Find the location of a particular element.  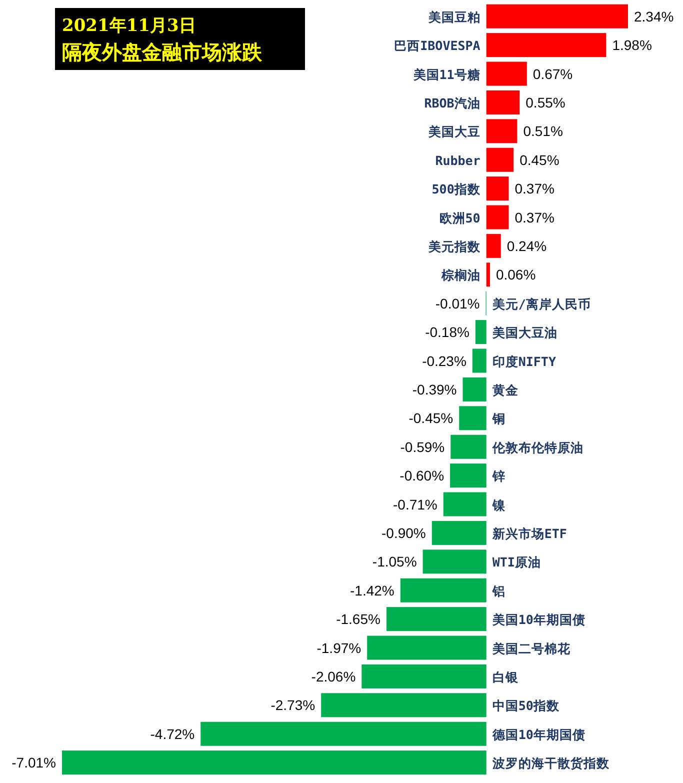

y-tick-label: 白银 is located at coordinates (506, 676).